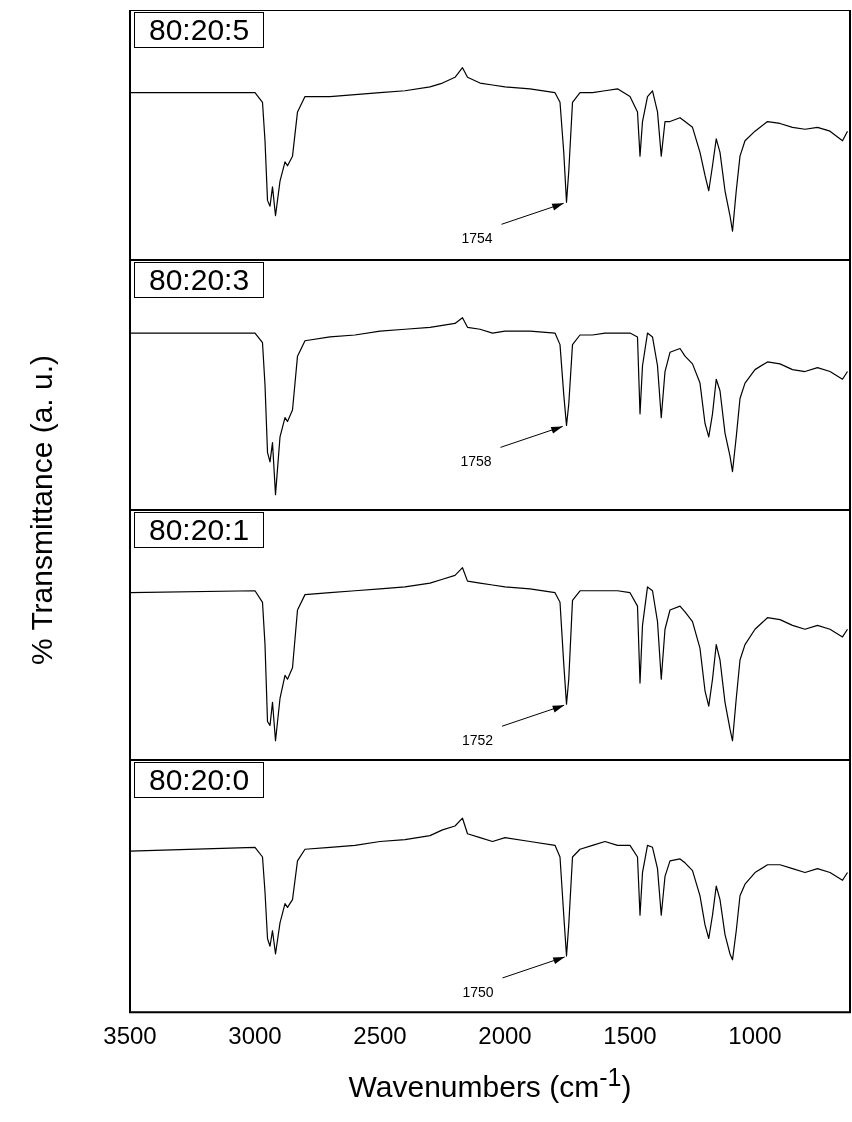 The width and height of the screenshot is (852, 1122). Describe the element at coordinates (630, 1036) in the screenshot. I see `x-tick-label: 1500` at that location.